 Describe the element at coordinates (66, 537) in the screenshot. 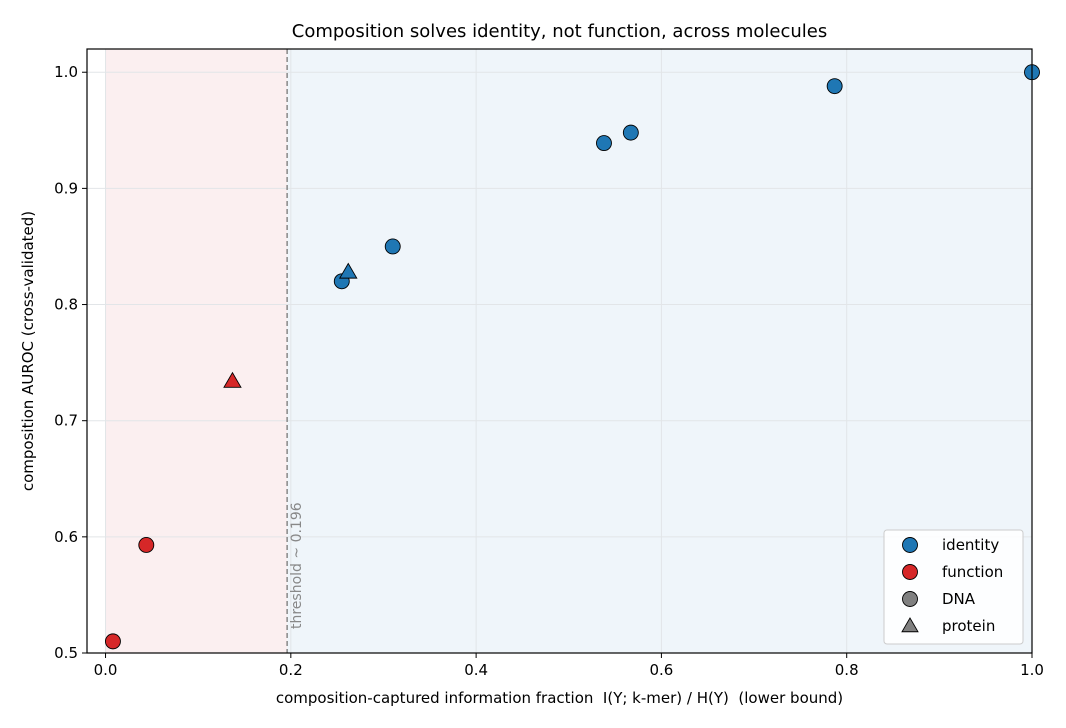

I see `y-tick-label: 0.6` at that location.